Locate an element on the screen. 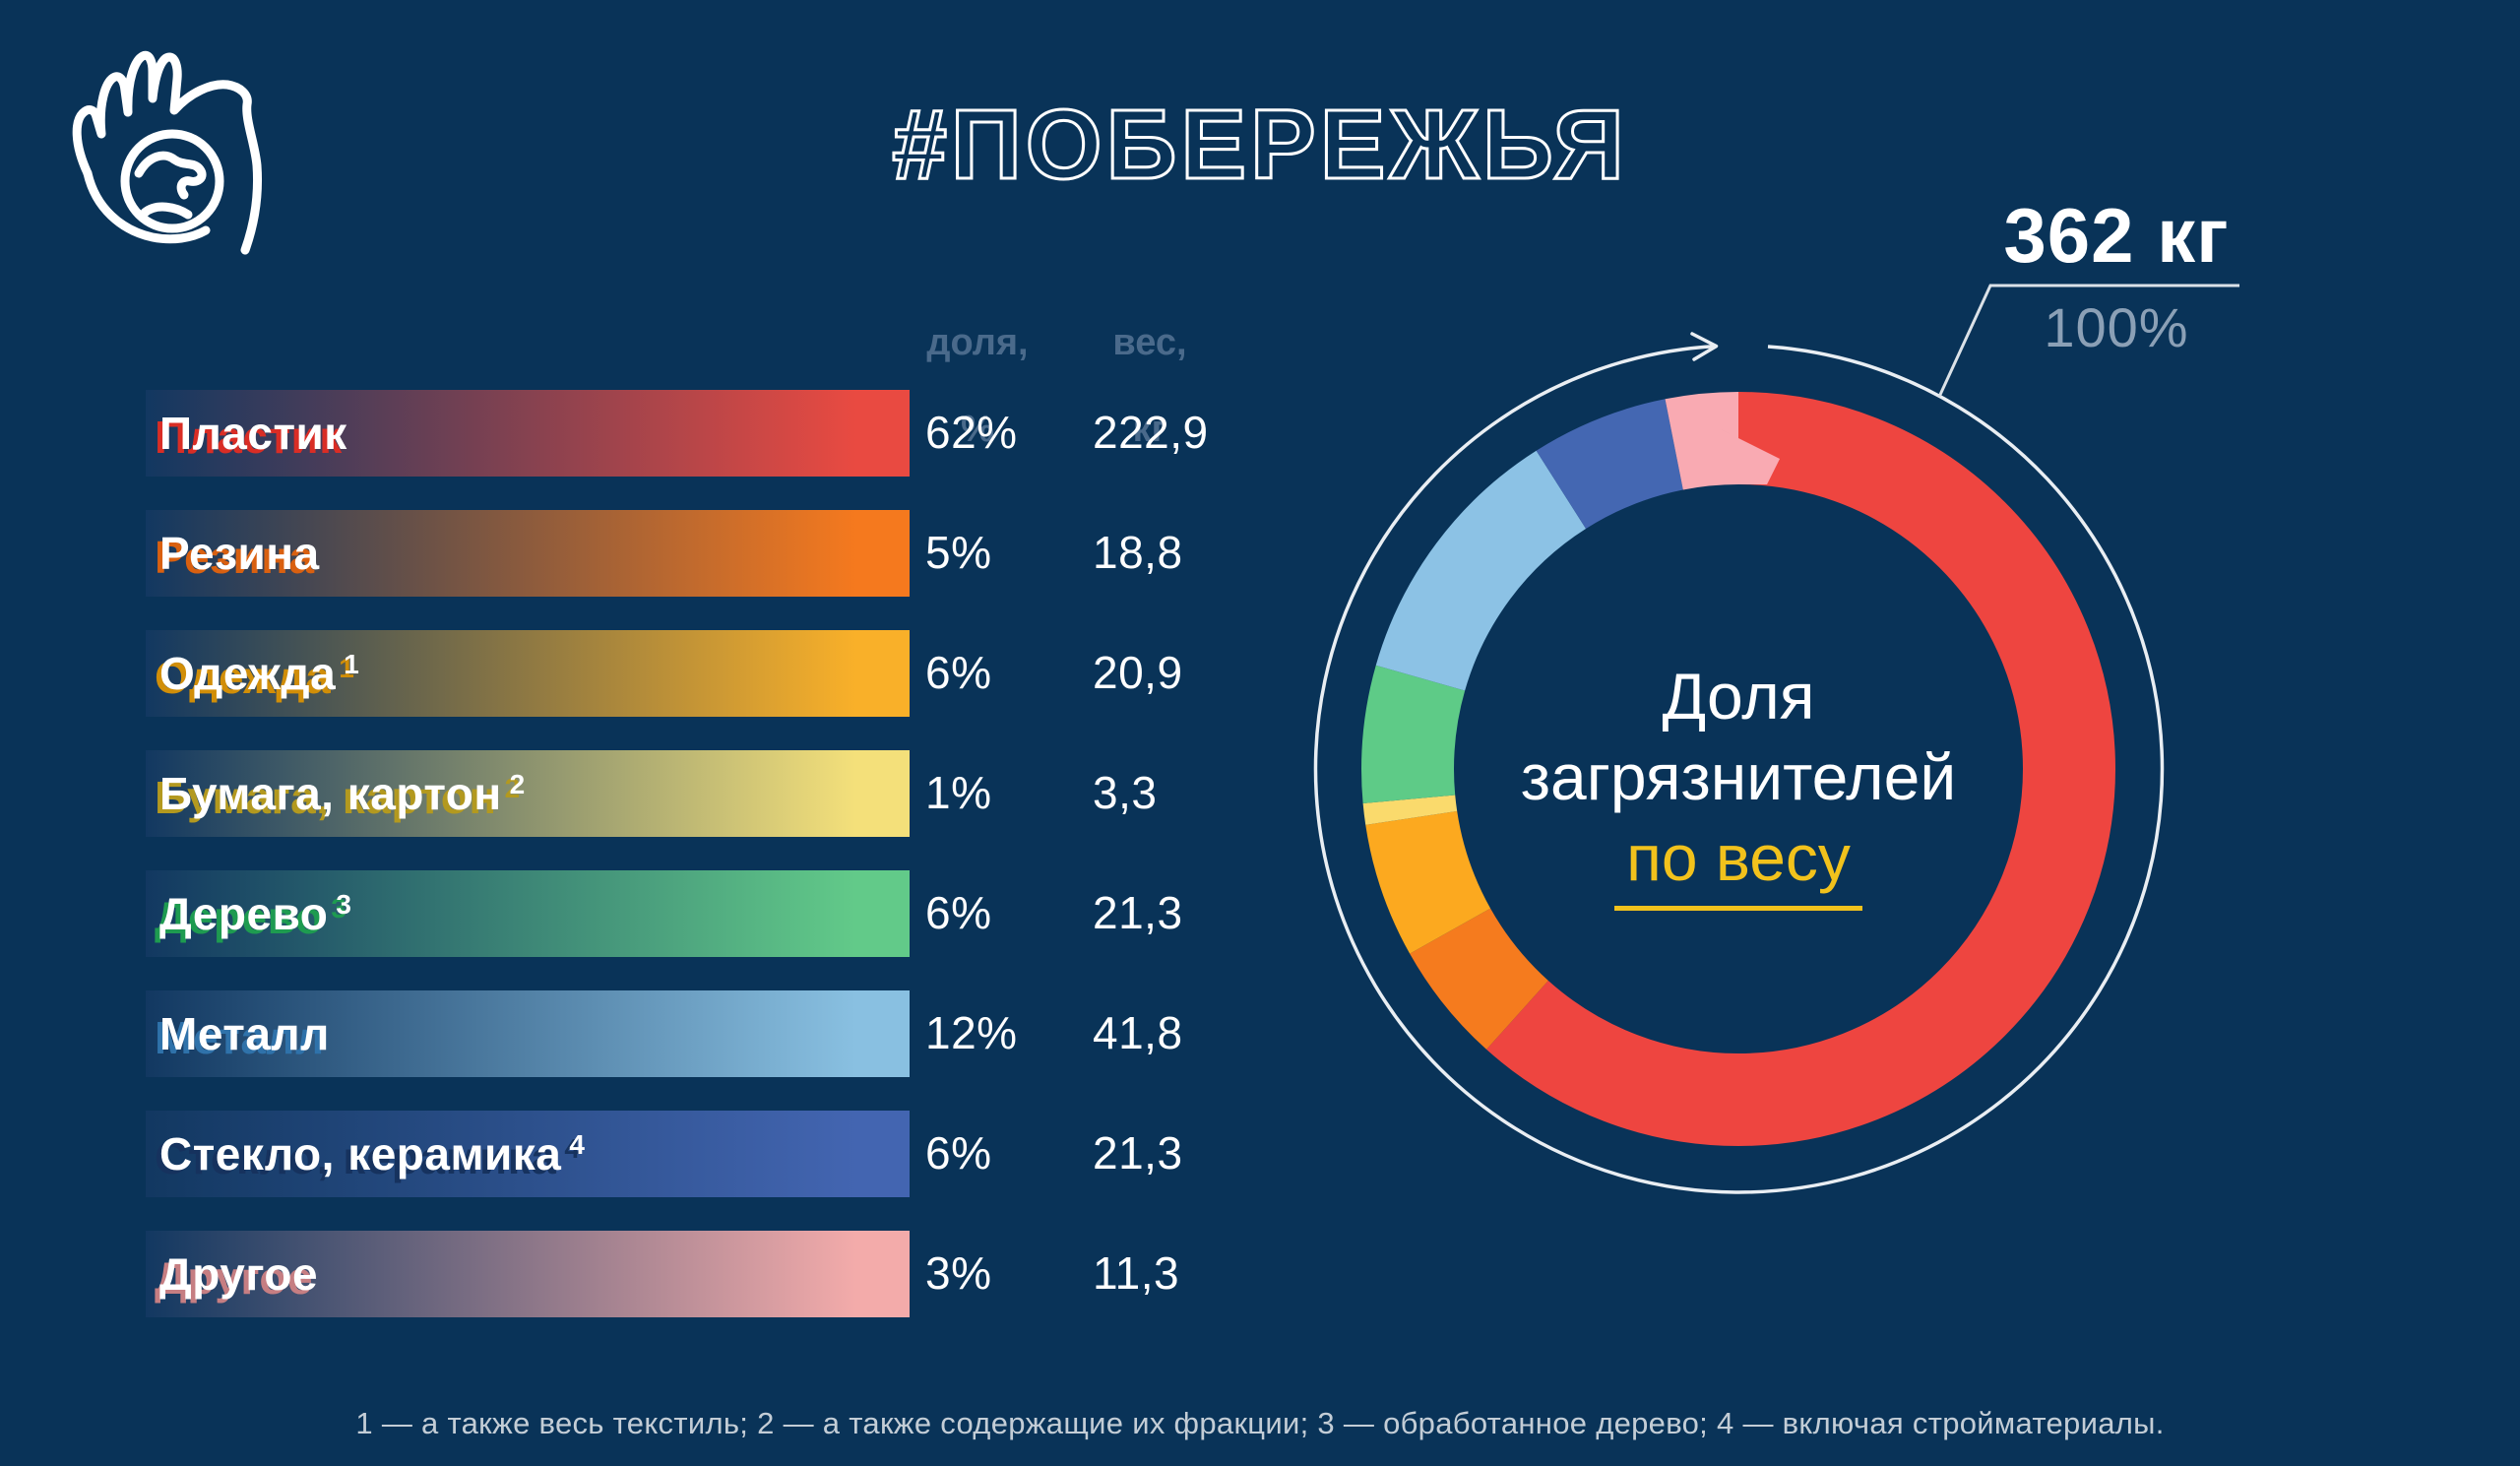 The image size is (2520, 1466). weight-kg-value: 11,3 is located at coordinates (1136, 1273).